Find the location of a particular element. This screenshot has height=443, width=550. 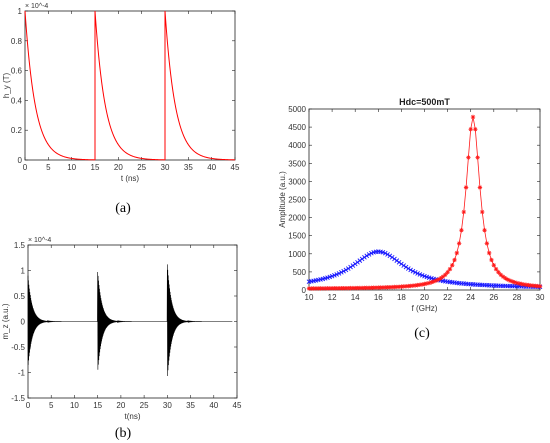

y-tick-label: 0.8 is located at coordinates (17, 41).